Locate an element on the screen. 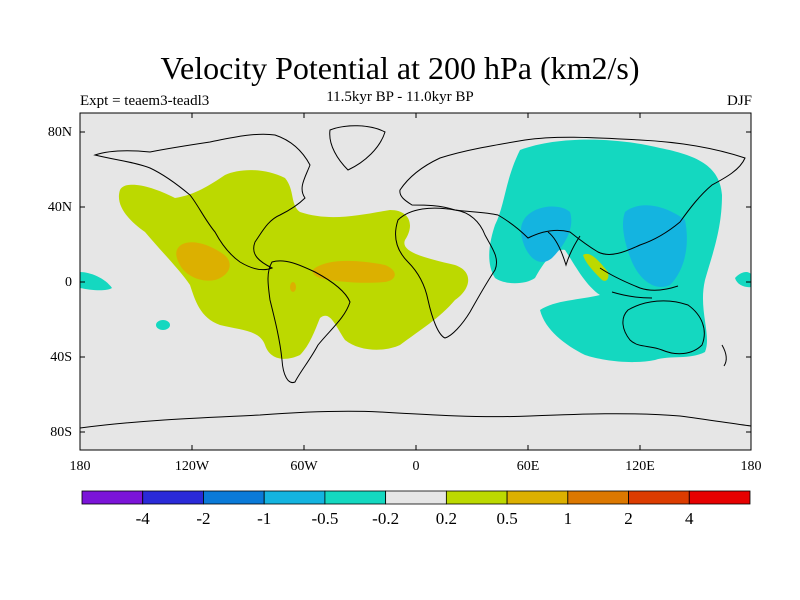  colorbar-label: -4 is located at coordinates (143, 518).